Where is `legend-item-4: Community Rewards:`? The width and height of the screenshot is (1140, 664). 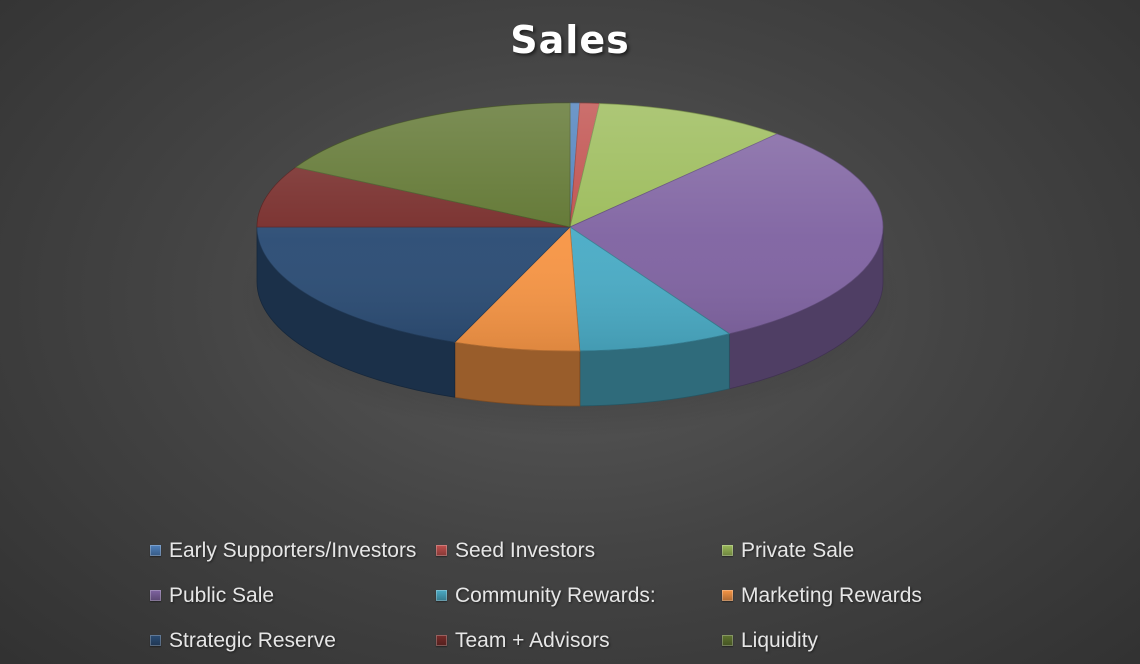 legend-item-4: Community Rewards: is located at coordinates (579, 595).